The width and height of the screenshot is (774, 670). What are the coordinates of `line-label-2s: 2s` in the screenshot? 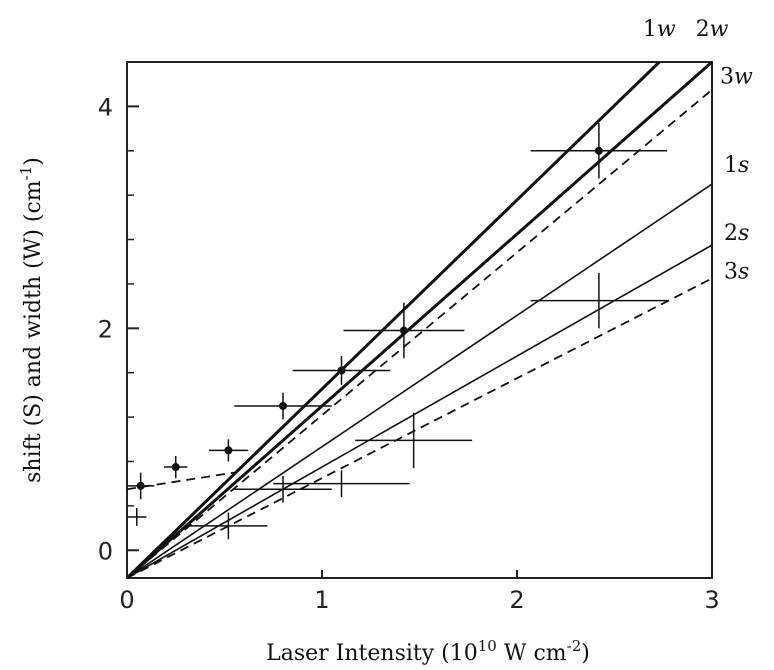 It's located at (736, 233).